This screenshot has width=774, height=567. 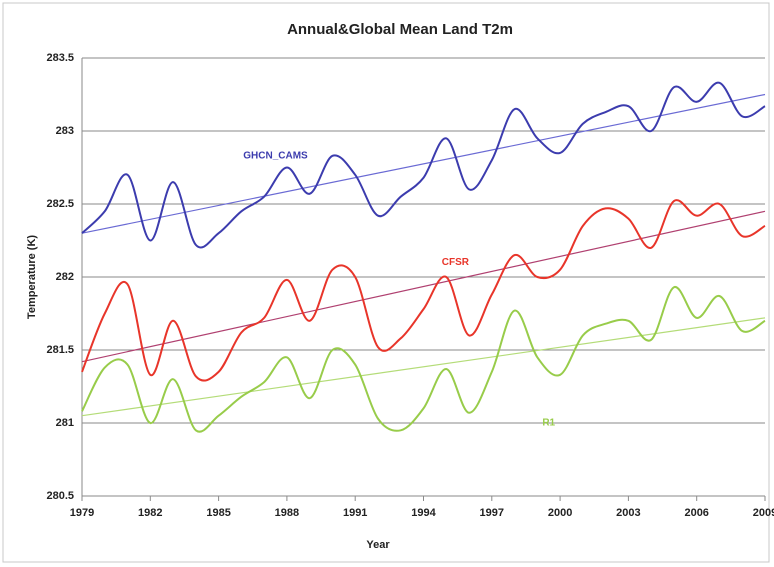 I want to click on x-tick-label: 1982, so click(x=150, y=513).